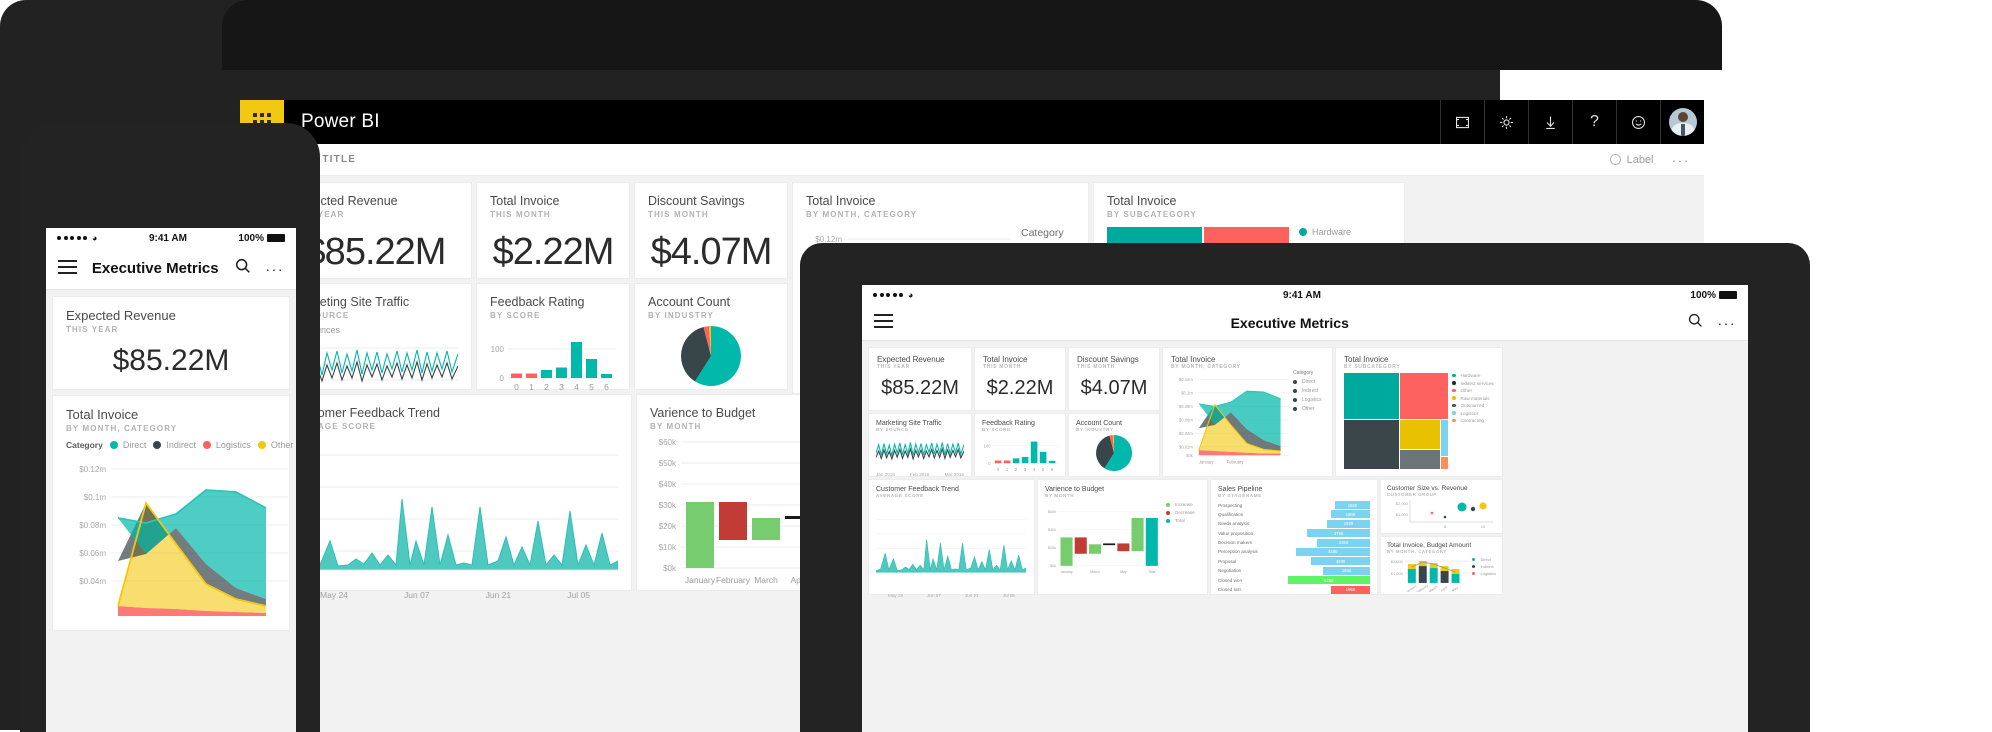 This screenshot has height=732, width=1992. I want to click on funnel-row: Closed lost 1950, so click(1294, 589).